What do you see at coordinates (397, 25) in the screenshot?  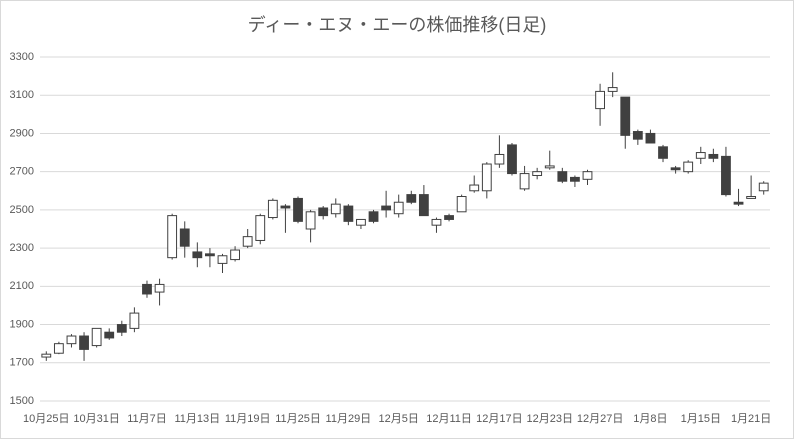 I see `chart-title: ディー・エヌ・エーの株価推移(日足)` at bounding box center [397, 25].